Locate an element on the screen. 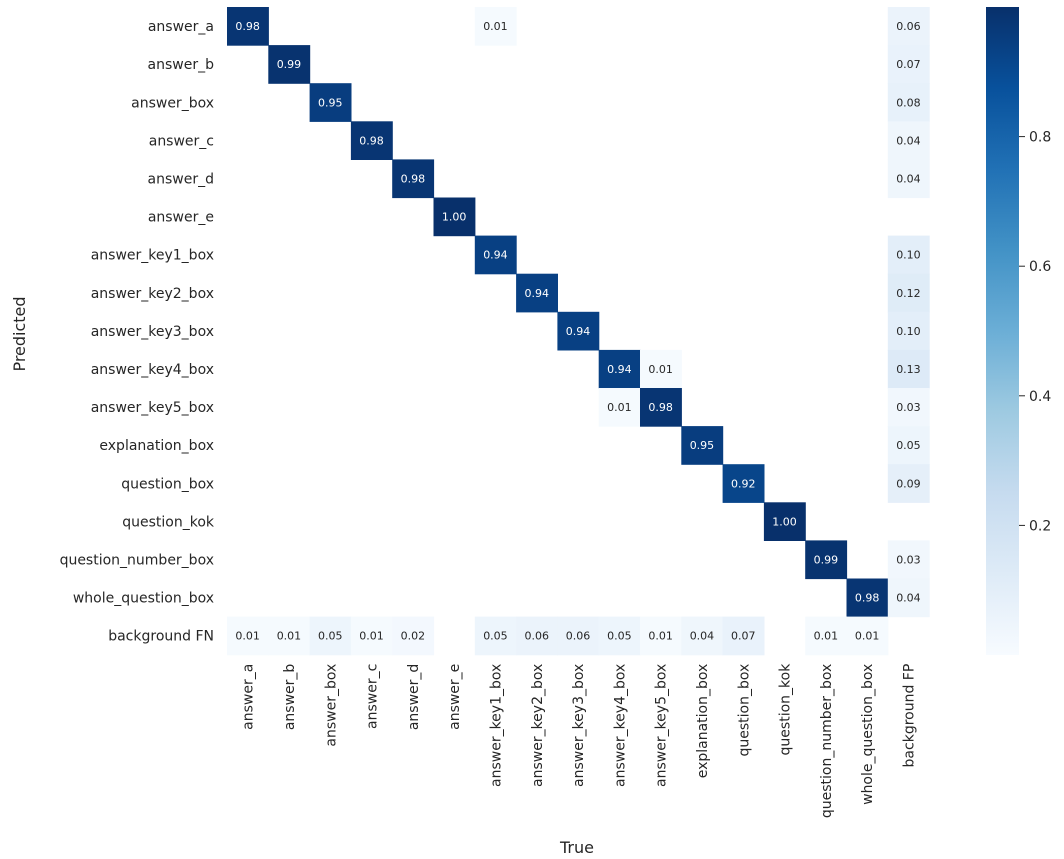  y-tick-label: answer_e is located at coordinates (181, 218).